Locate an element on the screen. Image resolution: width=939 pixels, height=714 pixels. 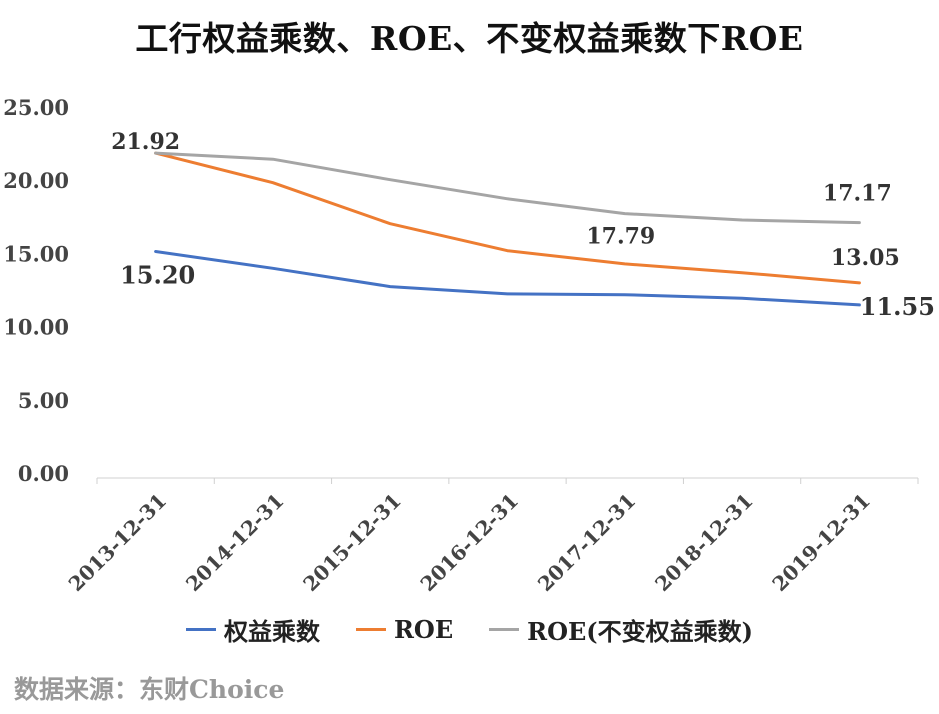
x-tick-label: 2014-12-31 is located at coordinates (234, 542).